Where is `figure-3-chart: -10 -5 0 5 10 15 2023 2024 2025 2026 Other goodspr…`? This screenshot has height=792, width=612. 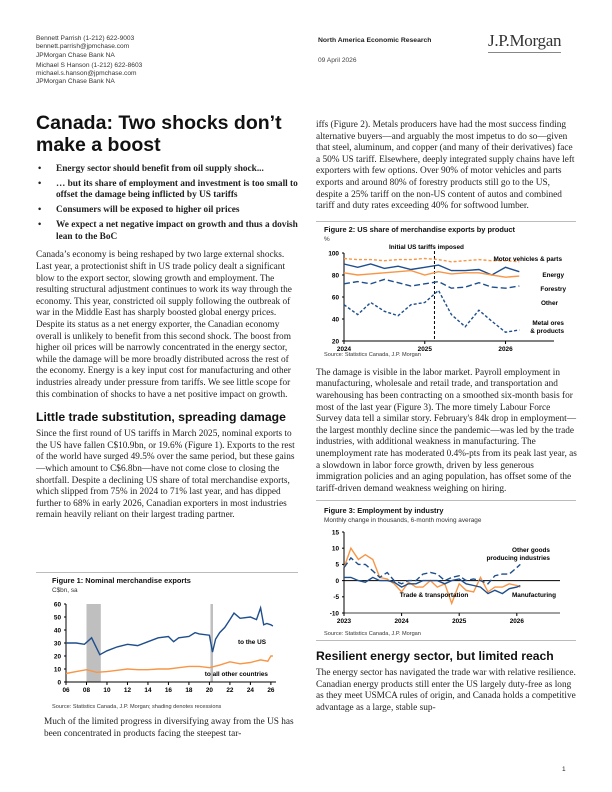 figure-3-chart: -10 -5 0 5 10 15 2023 2024 2025 2026 Other goodspr… is located at coordinates (445, 577).